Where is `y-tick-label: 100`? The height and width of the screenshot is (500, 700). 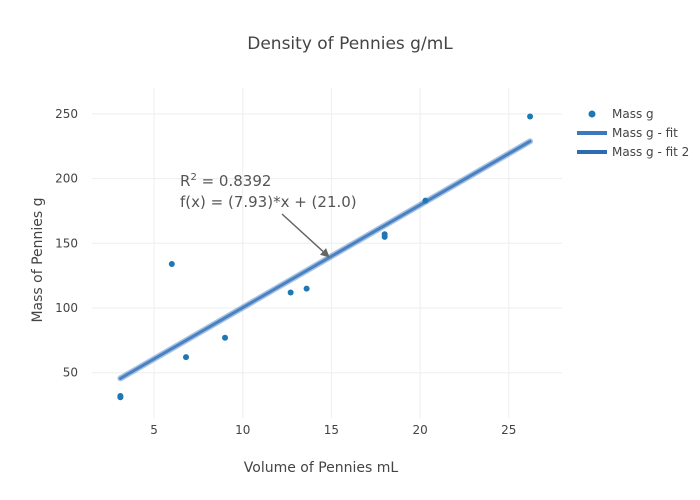
y-tick-label: 100 is located at coordinates (66, 308).